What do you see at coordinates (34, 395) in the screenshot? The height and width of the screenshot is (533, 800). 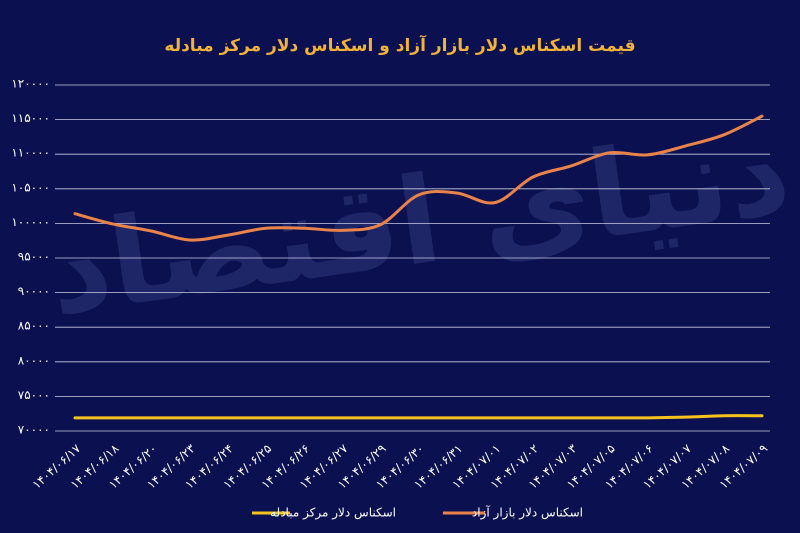 I see `y-tick-label: ۷۵۰۰۰` at bounding box center [34, 395].